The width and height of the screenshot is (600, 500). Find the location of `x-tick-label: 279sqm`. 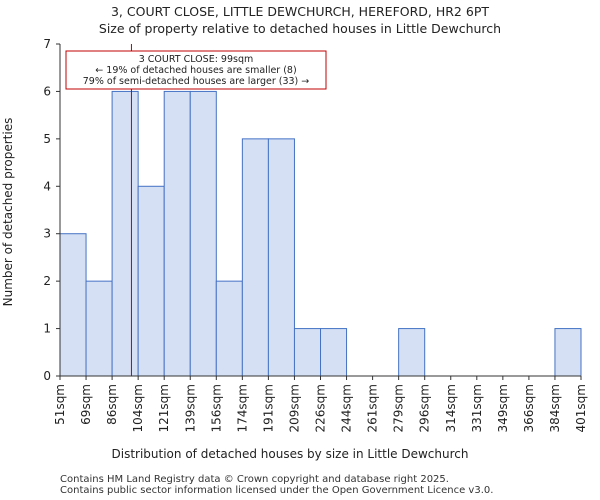

x-tick-label: 279sqm is located at coordinates (399, 408).